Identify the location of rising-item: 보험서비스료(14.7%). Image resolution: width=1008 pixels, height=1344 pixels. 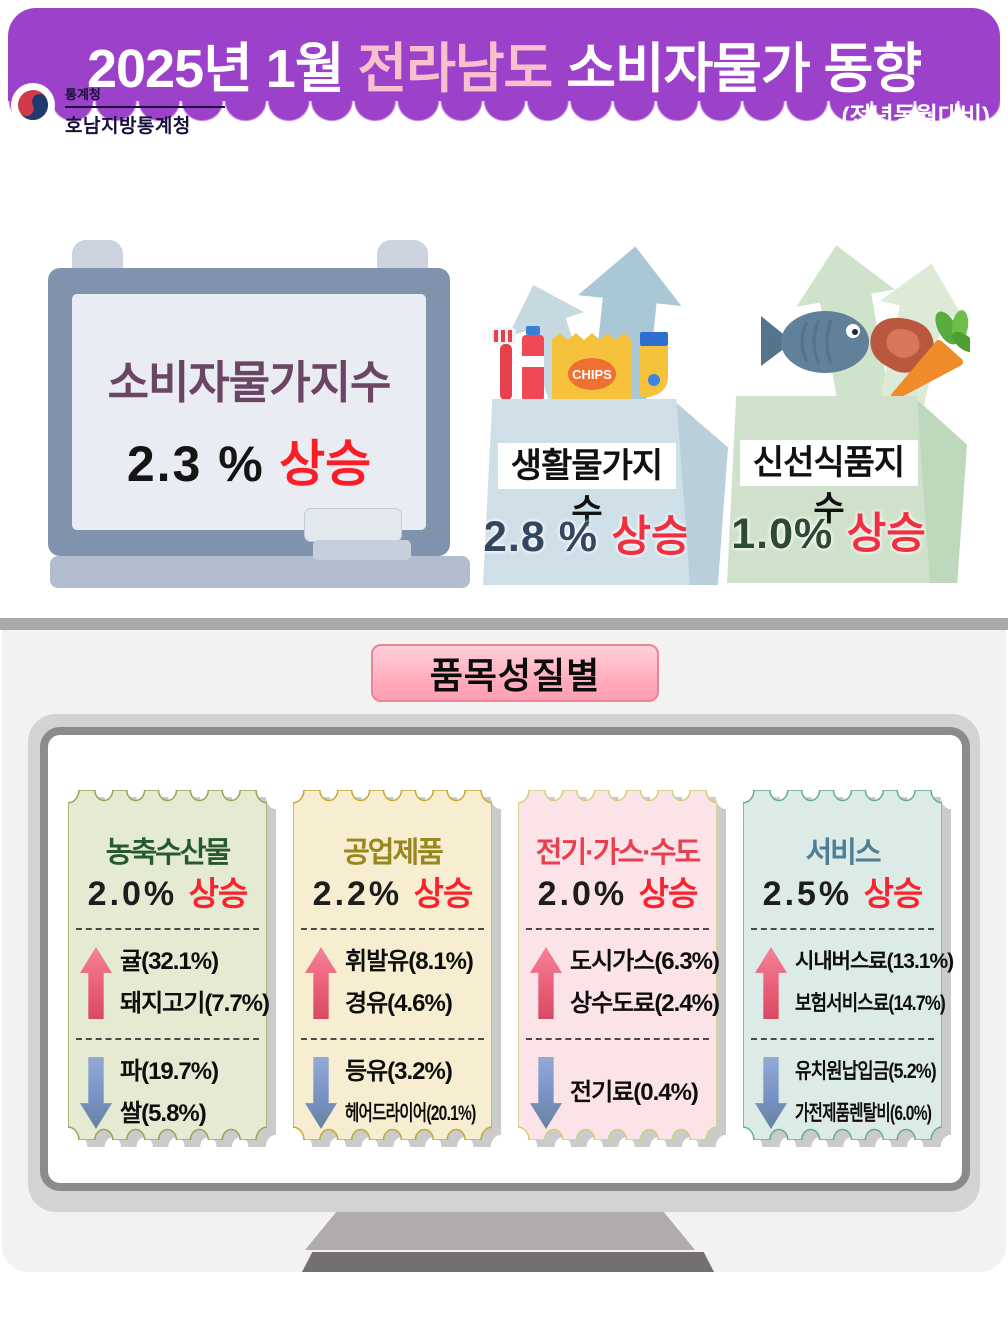
(870, 1003).